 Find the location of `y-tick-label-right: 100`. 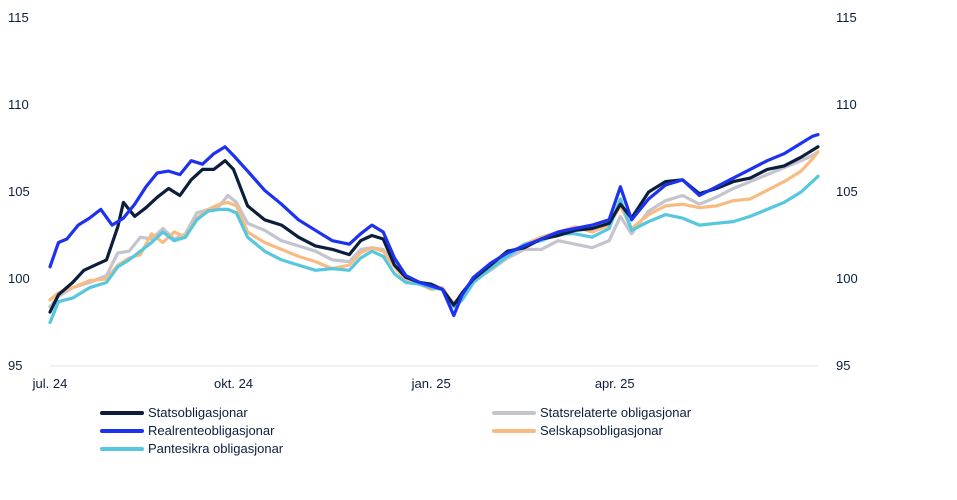

y-tick-label-right: 100 is located at coordinates (847, 278).